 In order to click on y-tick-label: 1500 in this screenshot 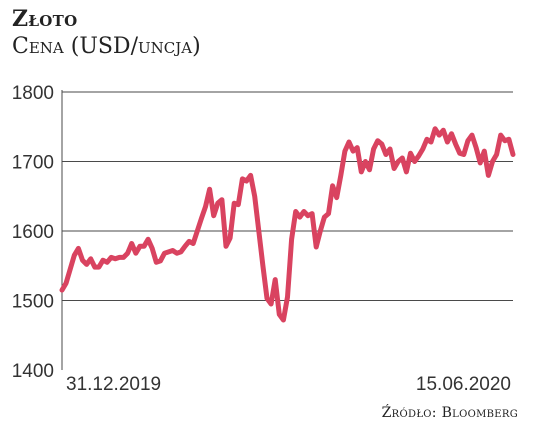, I will do `click(33, 302)`.